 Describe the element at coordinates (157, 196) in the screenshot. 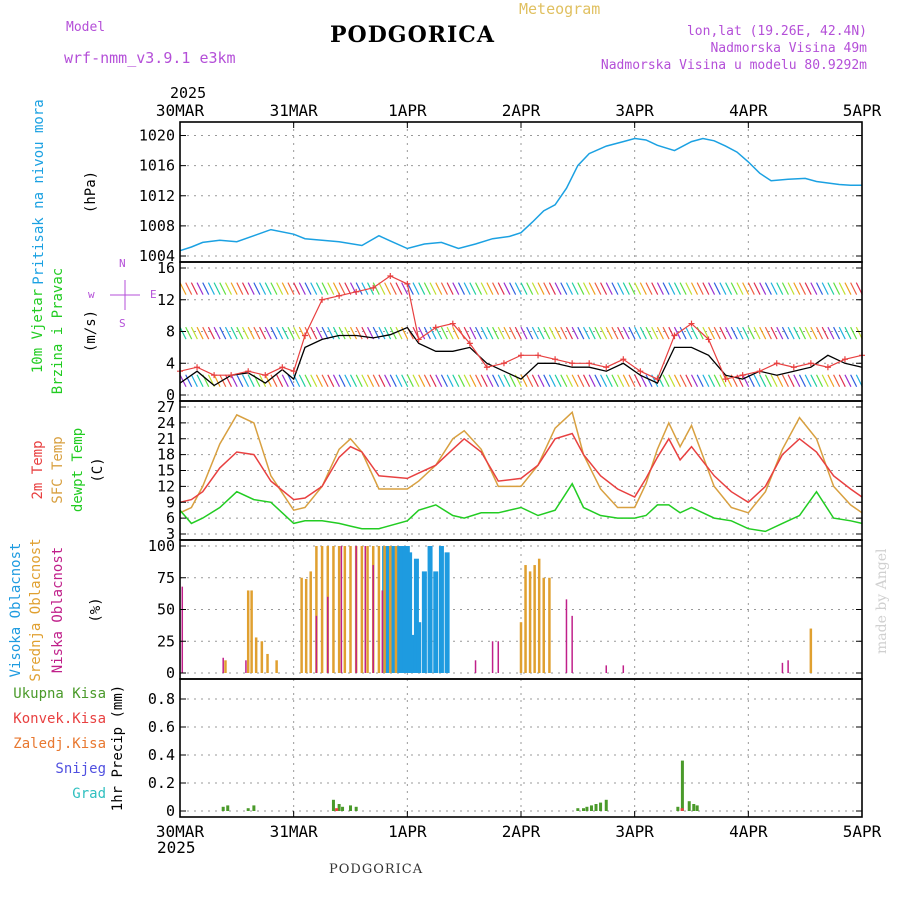

I see `y-tick-label: 1012` at that location.